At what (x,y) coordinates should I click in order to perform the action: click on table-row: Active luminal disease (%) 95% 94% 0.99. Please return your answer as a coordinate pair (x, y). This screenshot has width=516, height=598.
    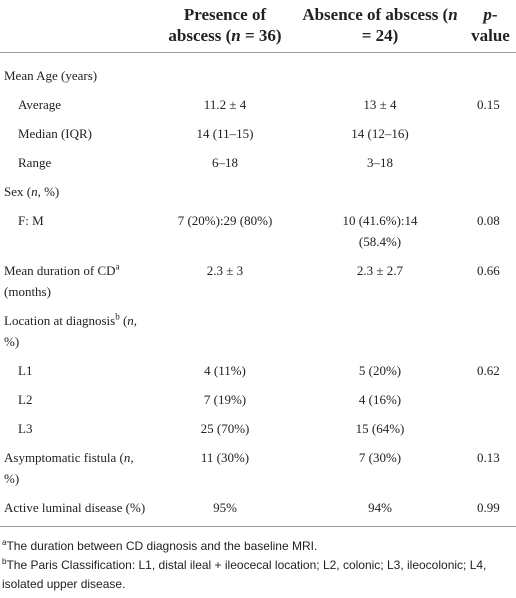
    Looking at the image, I should click on (258, 510).